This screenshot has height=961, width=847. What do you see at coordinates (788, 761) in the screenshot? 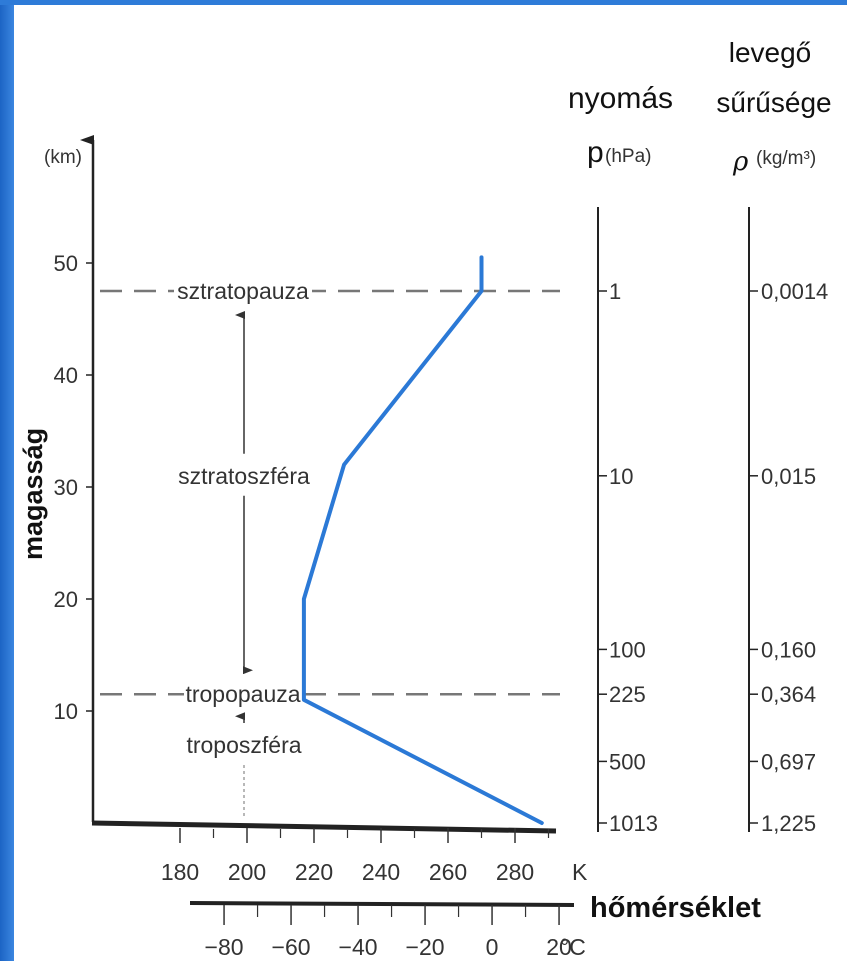
I see `density-tick-label: 0,697` at bounding box center [788, 761].